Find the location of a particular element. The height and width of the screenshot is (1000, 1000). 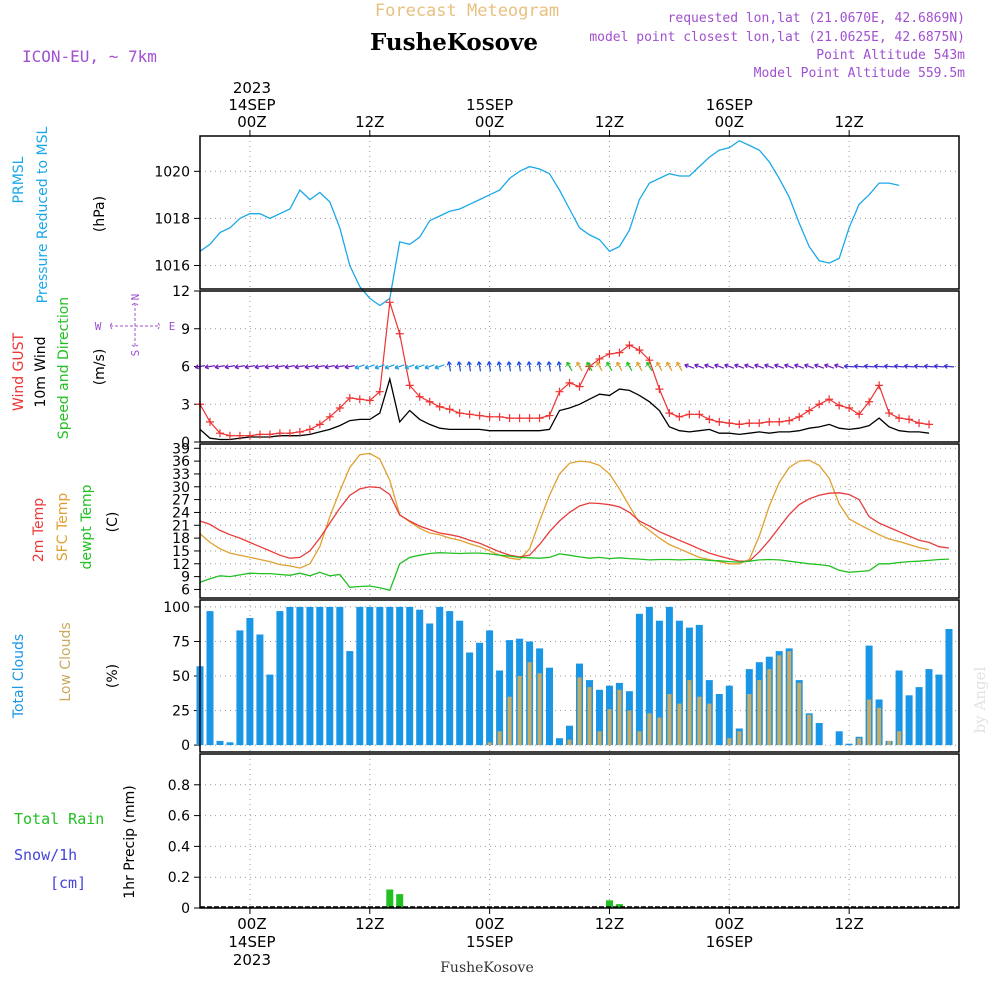

bottom-time-label: 16SEP is located at coordinates (729, 942).